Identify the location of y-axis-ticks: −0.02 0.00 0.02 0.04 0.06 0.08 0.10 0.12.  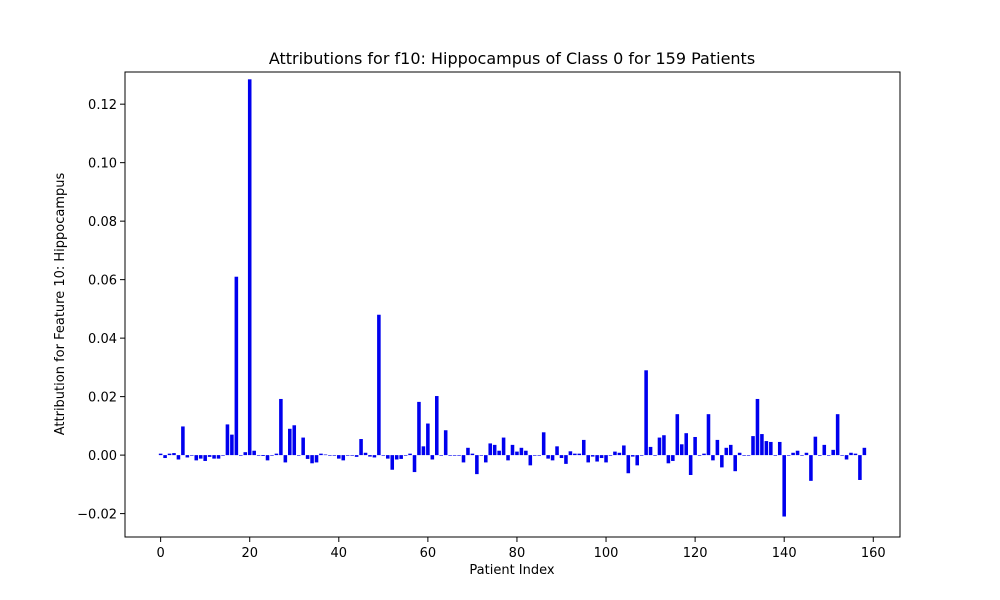
(101, 310).